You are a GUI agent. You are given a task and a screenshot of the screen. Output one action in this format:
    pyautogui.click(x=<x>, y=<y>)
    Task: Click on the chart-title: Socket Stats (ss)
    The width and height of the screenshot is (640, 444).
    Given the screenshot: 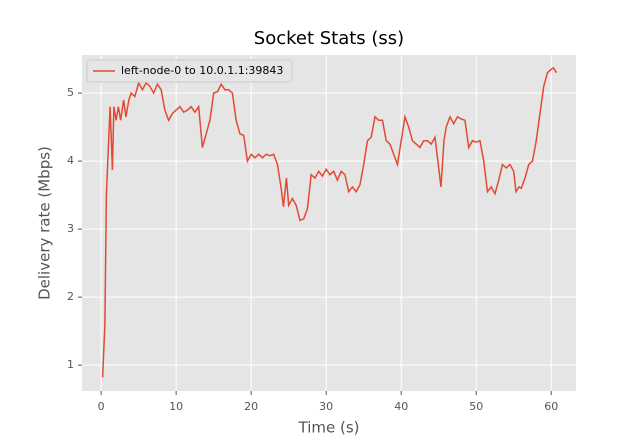 What is the action you would take?
    pyautogui.click(x=329, y=38)
    